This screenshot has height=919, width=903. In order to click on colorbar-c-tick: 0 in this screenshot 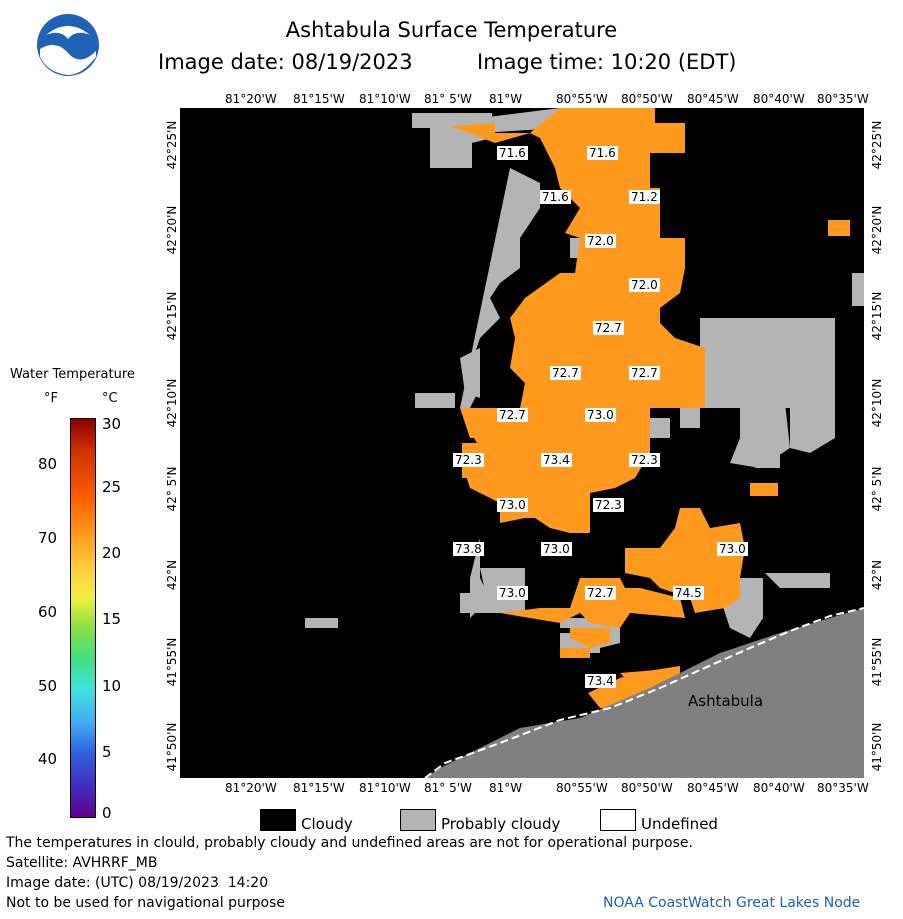, I will do `click(107, 813)`.